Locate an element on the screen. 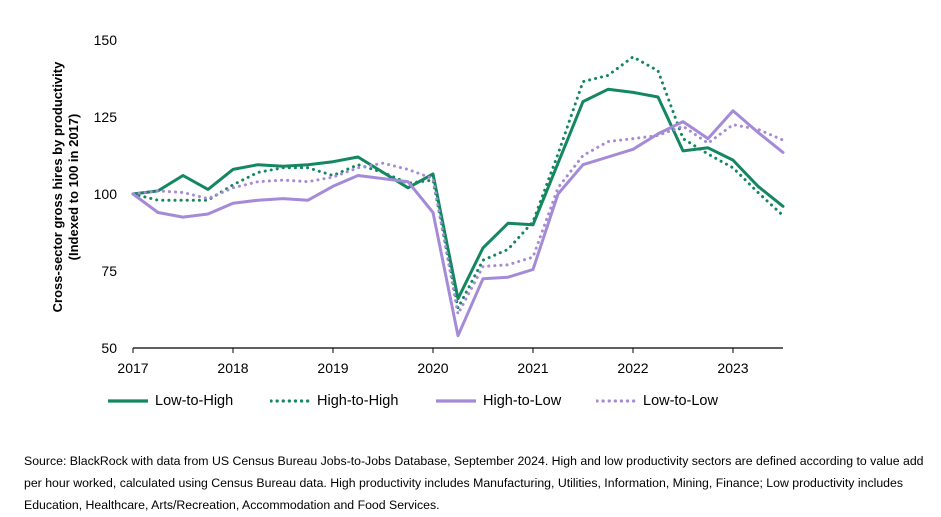 The image size is (941, 517). legend-item-high-to-high: High-to-High is located at coordinates (334, 401).